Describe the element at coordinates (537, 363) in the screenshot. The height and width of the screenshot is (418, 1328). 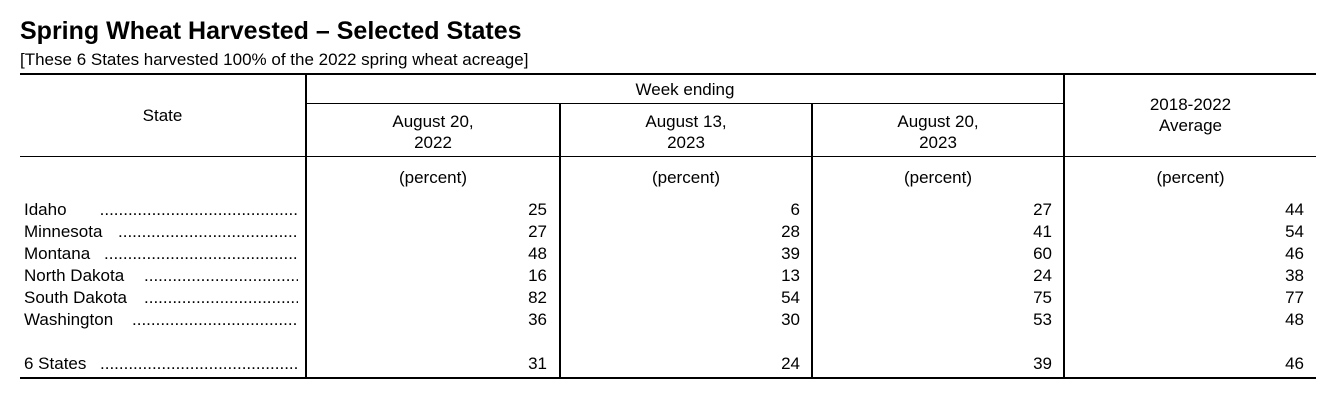
I see `total-cell: 31` at that location.